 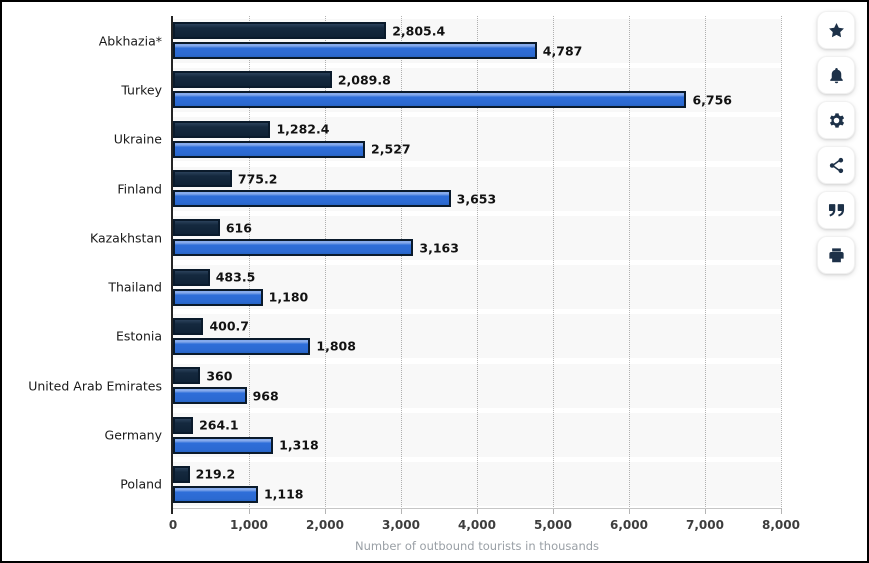 I want to click on bar-dark-series: 400.7, so click(x=211, y=326).